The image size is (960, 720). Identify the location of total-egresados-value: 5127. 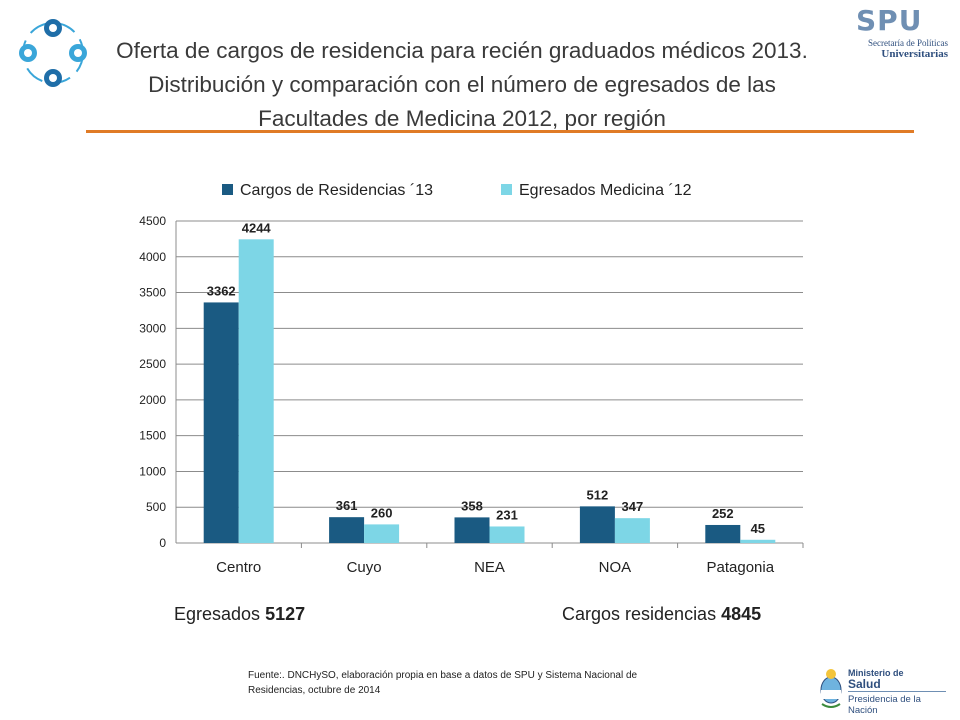
(285, 614).